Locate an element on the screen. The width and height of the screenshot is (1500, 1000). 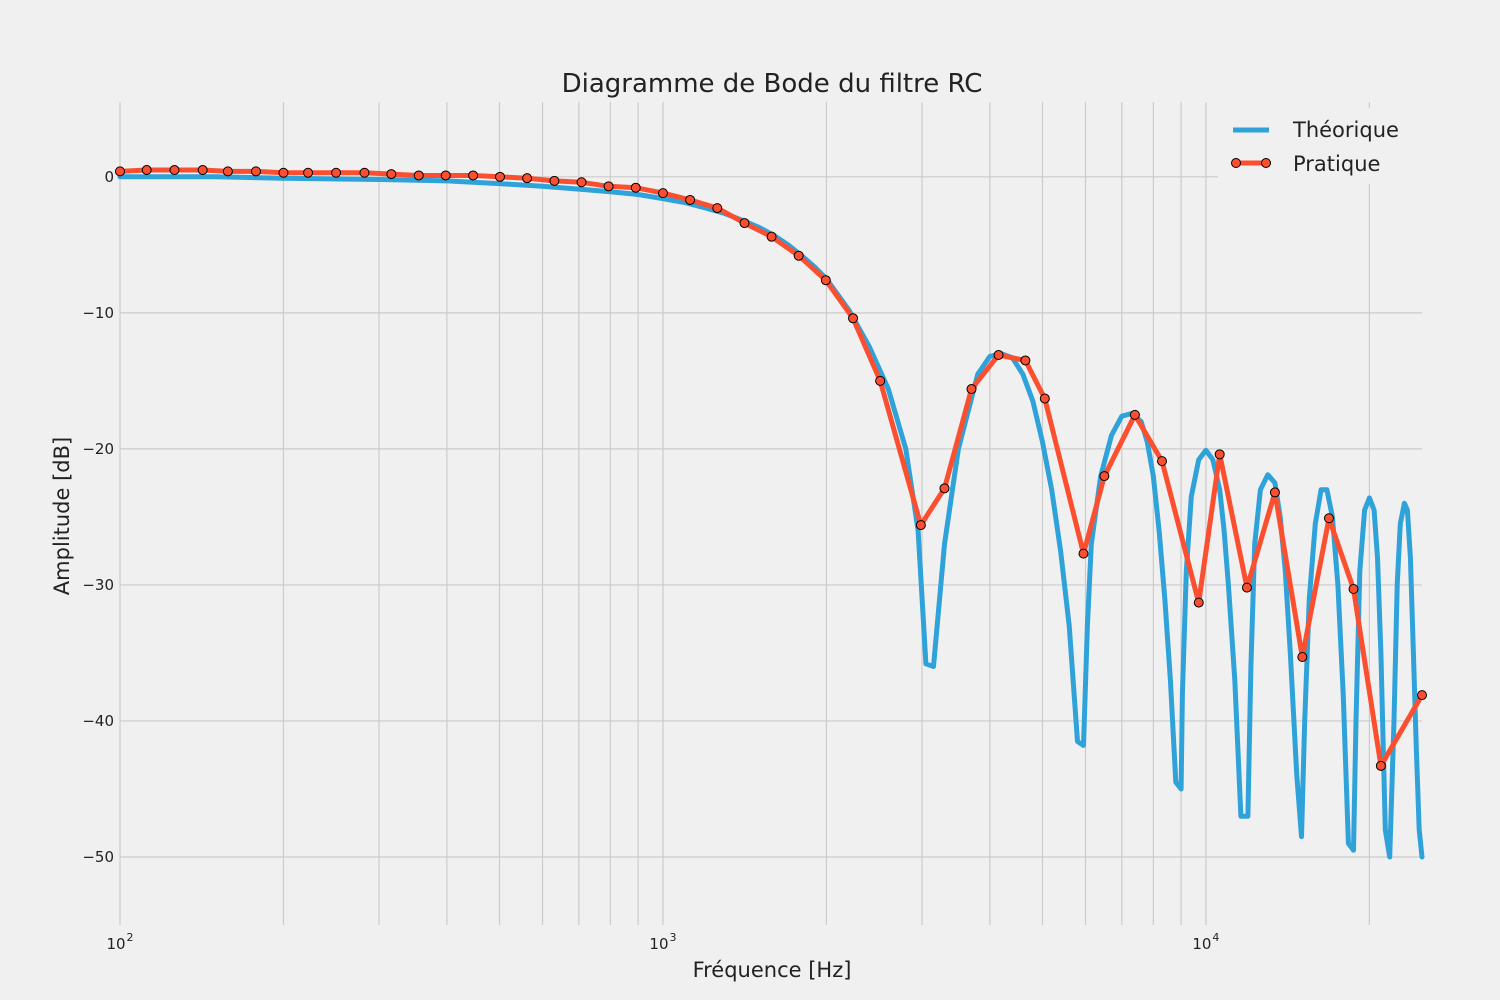
legend-label-theorique: Théorique is located at coordinates (1345, 130).